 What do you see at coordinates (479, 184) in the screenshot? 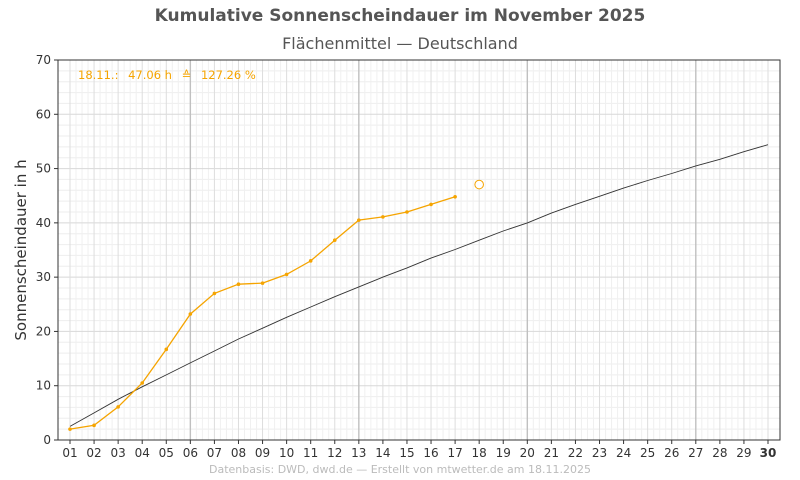
I see `current-value-marker` at bounding box center [479, 184].